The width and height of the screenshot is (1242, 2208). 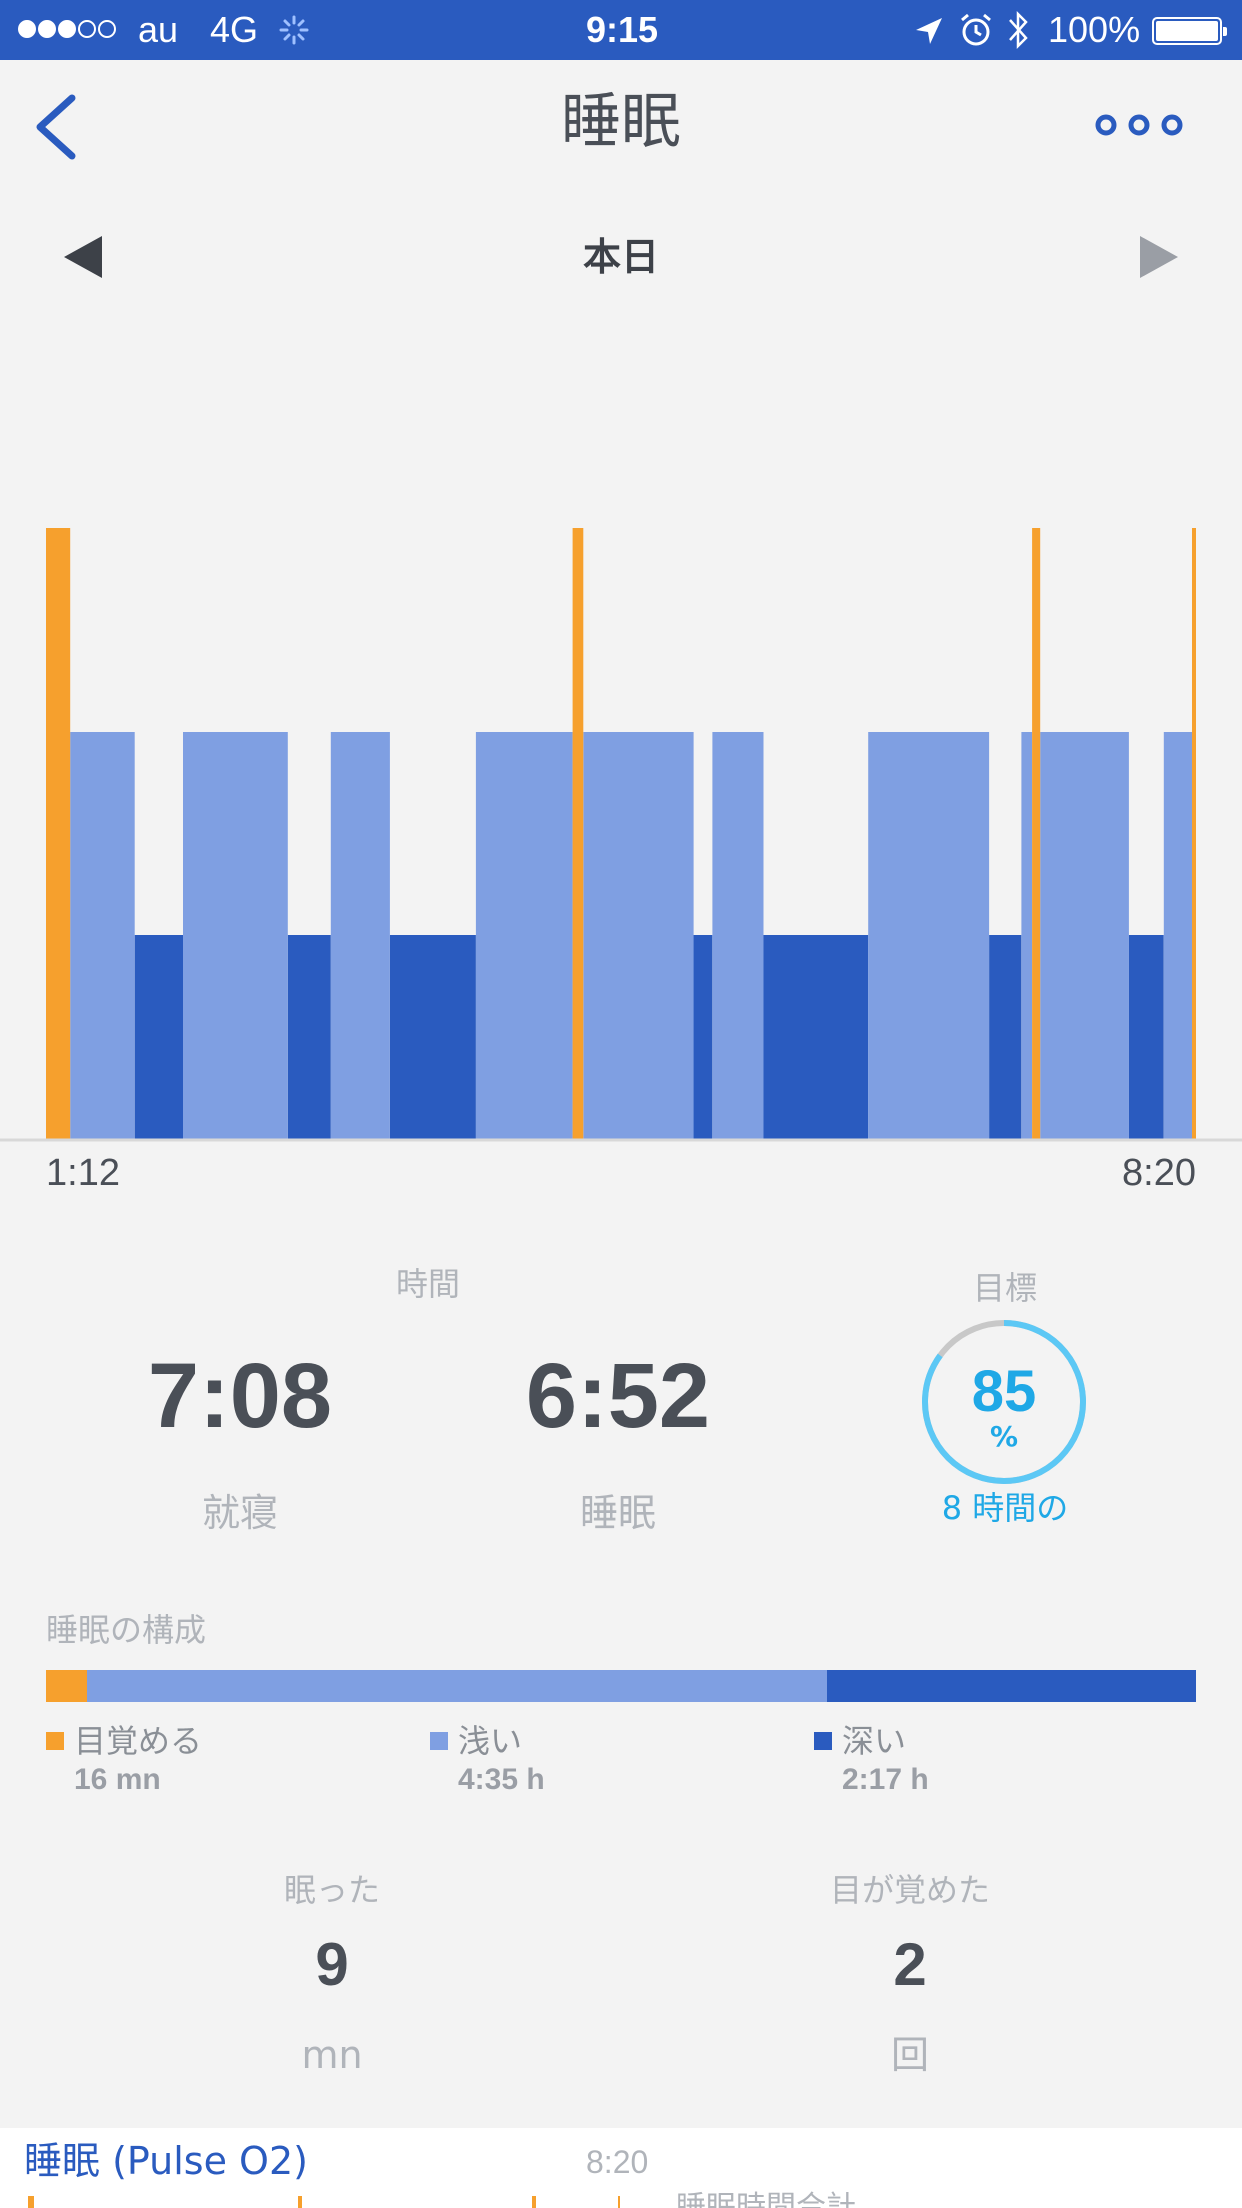 I want to click on legend-light-swatch, so click(x=439, y=1741).